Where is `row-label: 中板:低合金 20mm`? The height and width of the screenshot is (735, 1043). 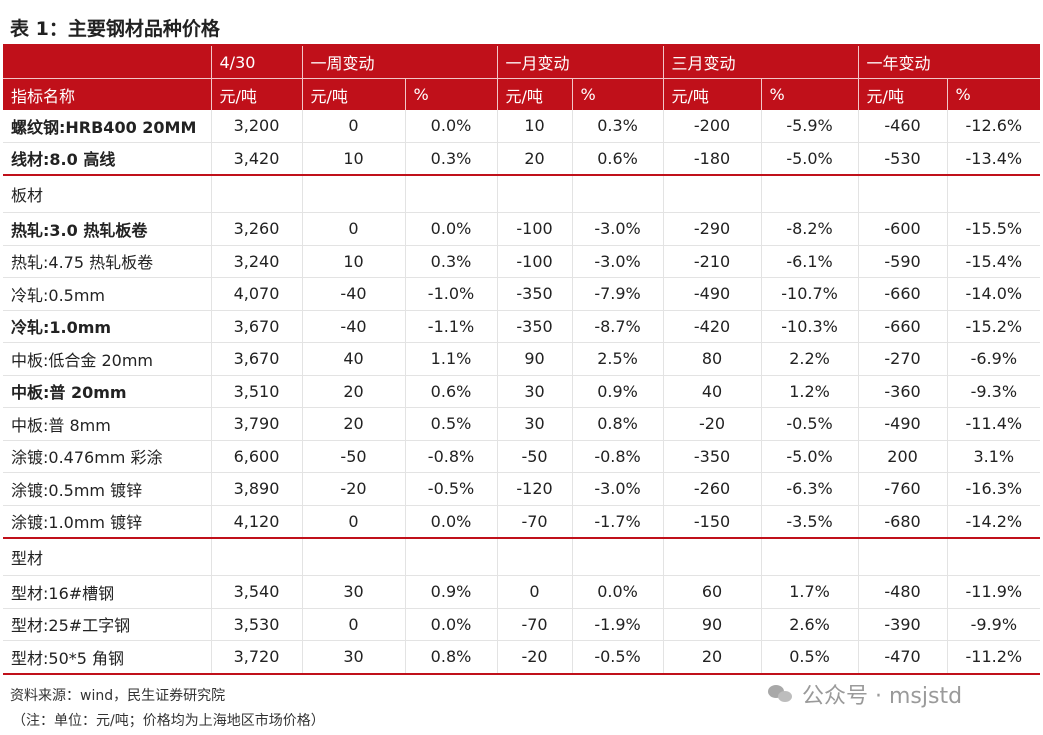 row-label: 中板:低合金 20mm is located at coordinates (107, 359).